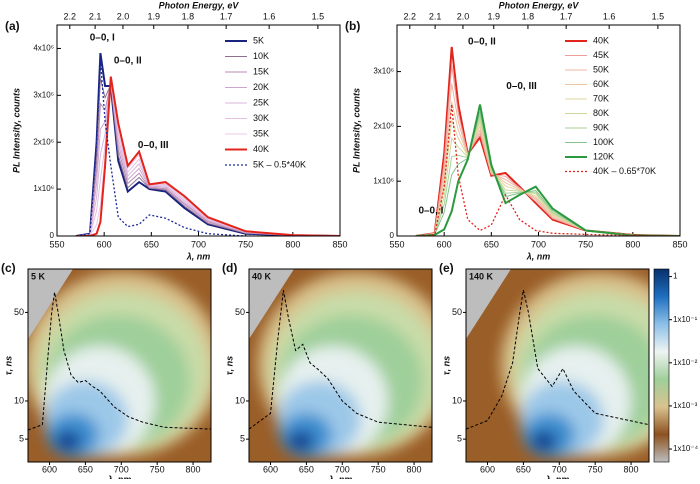  I want to click on legend-label: 50K, so click(601, 69).